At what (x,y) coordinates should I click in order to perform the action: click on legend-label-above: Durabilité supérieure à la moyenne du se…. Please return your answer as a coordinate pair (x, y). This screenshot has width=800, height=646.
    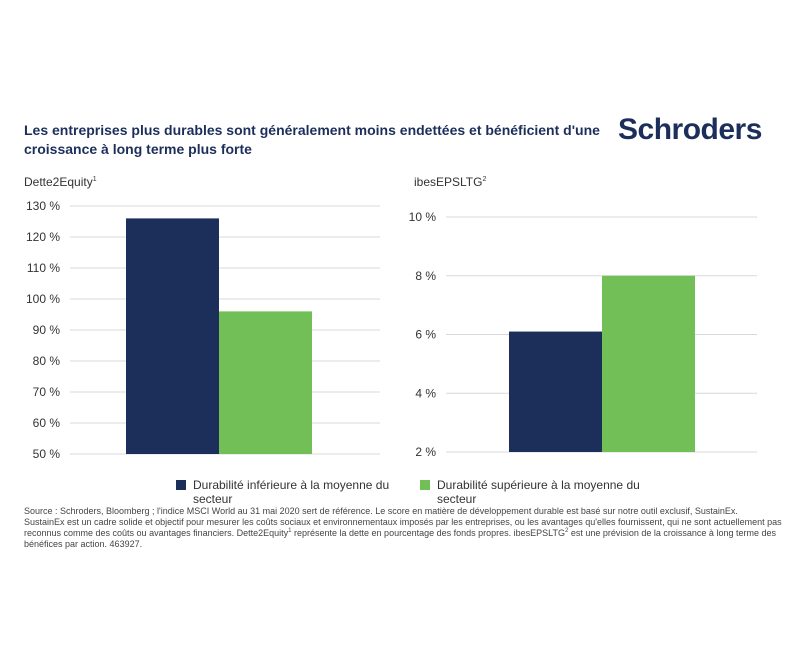
    Looking at the image, I should click on (538, 492).